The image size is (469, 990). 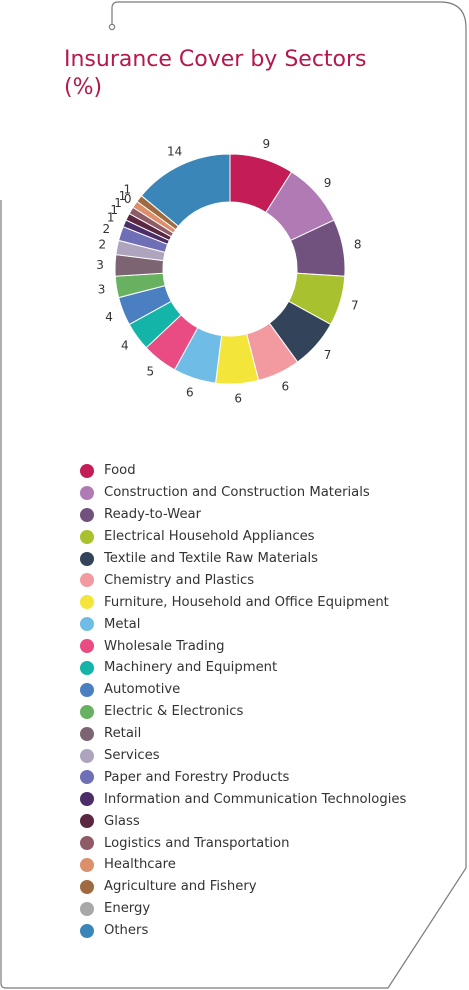 I want to click on legend-label: Healthcare, so click(x=140, y=865).